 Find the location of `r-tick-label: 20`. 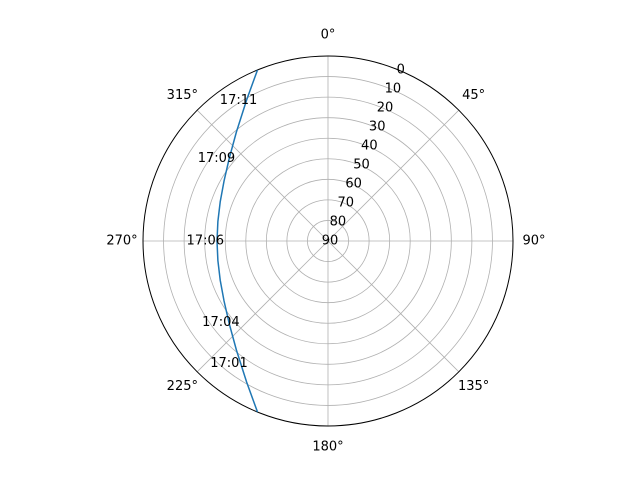

r-tick-label: 20 is located at coordinates (385, 108).